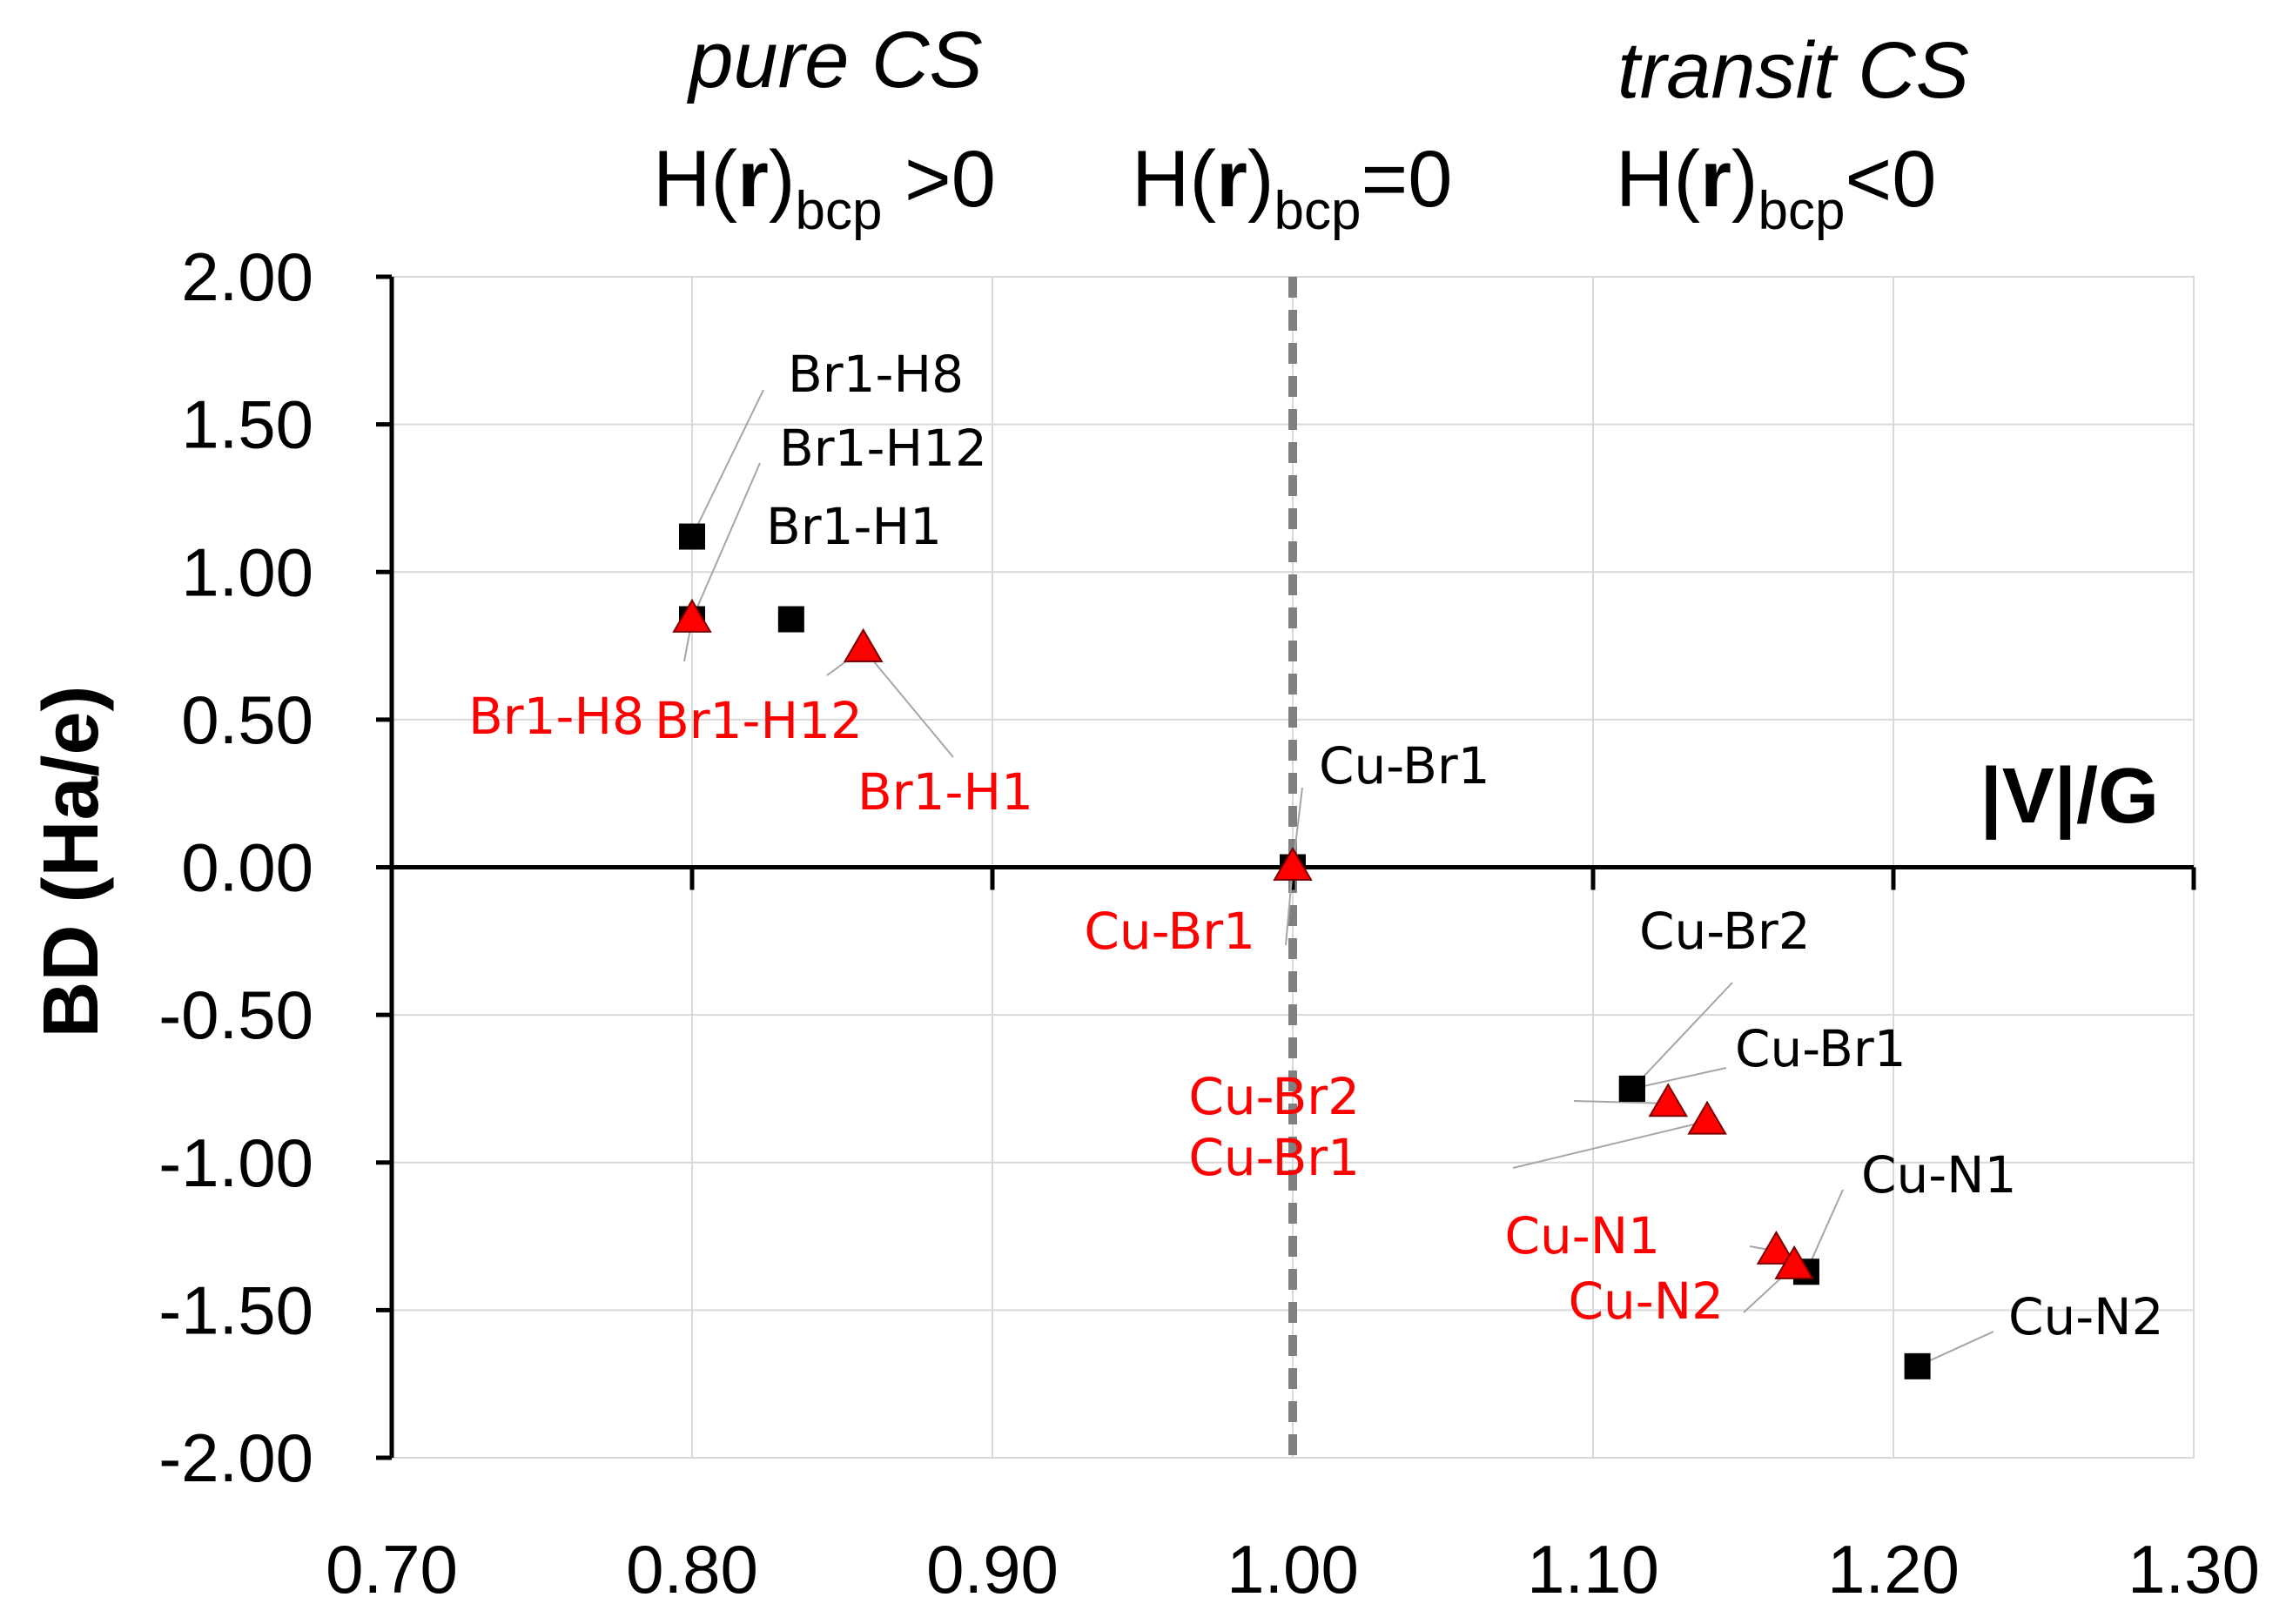 The height and width of the screenshot is (1624, 2286). Describe the element at coordinates (235, 1310) in the screenshot. I see `y-tick-label: -1.50` at that location.